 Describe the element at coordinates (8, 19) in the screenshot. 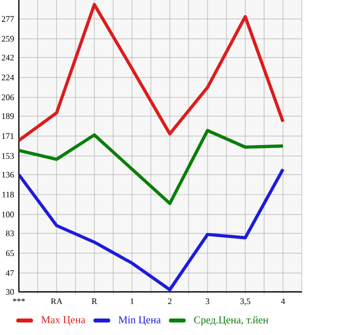

I see `y-tick-label: 277` at that location.